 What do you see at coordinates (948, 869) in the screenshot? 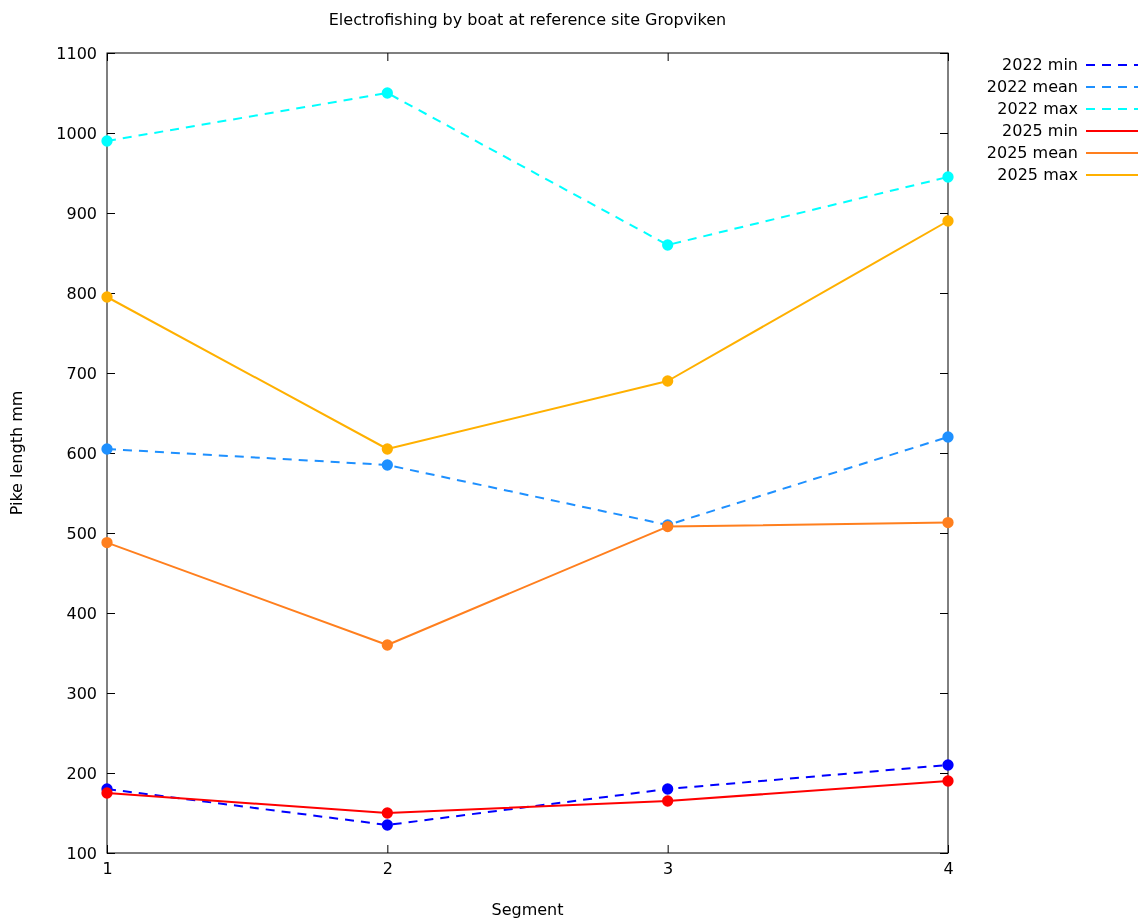
I see `x-tick-label: 4` at bounding box center [948, 869].